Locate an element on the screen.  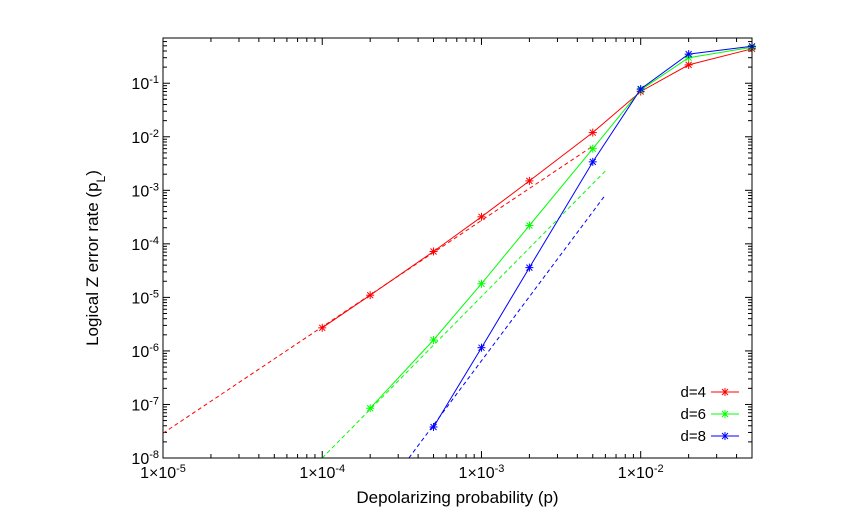
x-tick-label: 1×10⁻² is located at coordinates (641, 472).